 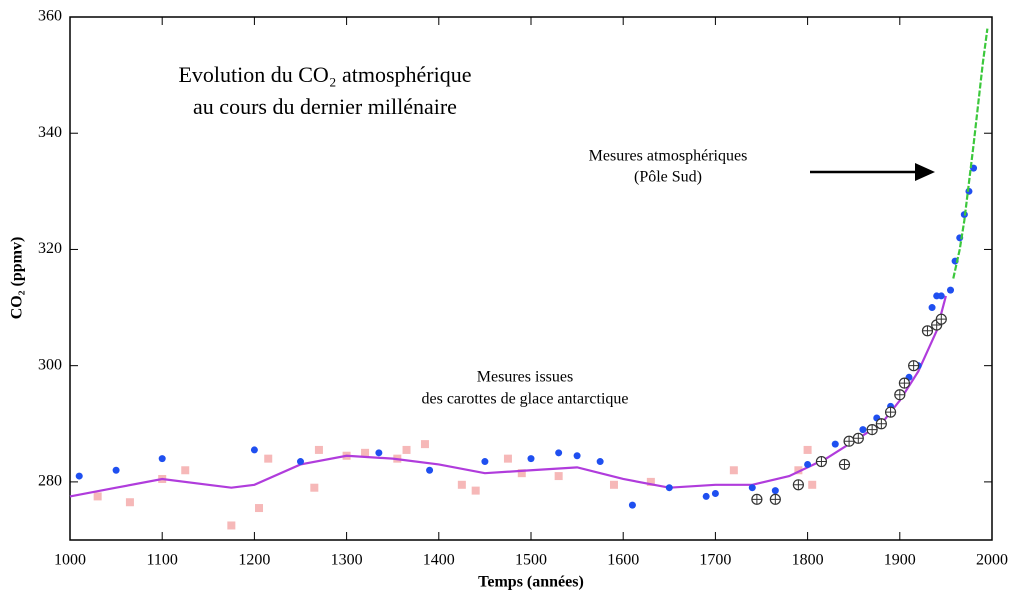 What do you see at coordinates (992, 560) in the screenshot?
I see `x-tick-label: 2000` at bounding box center [992, 560].